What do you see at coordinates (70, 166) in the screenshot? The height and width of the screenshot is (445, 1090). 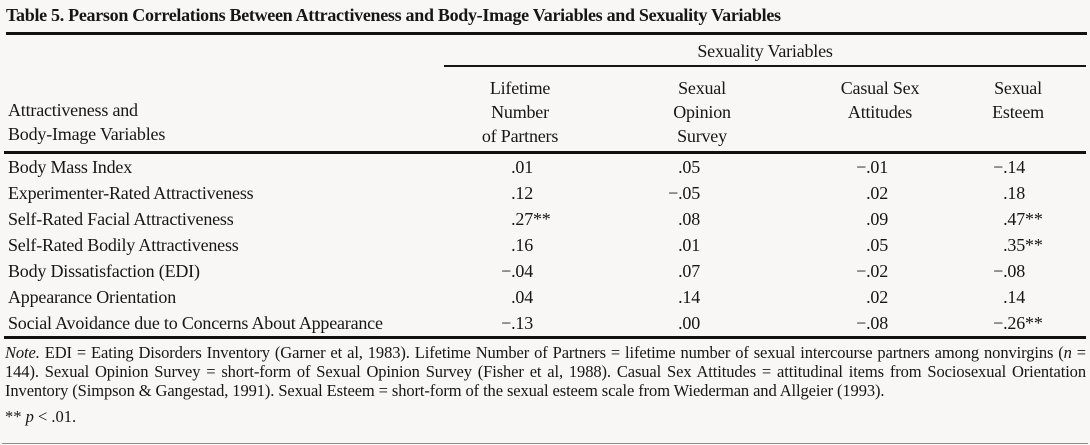 I see `row-label: Body Mass Index` at bounding box center [70, 166].